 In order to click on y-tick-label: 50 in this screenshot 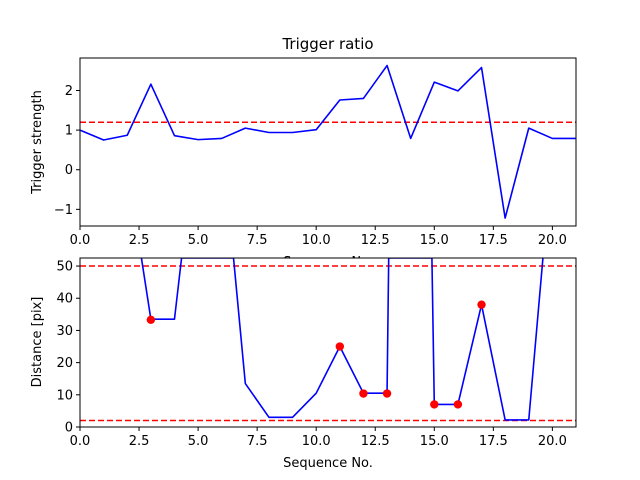, I will do `click(64, 267)`.